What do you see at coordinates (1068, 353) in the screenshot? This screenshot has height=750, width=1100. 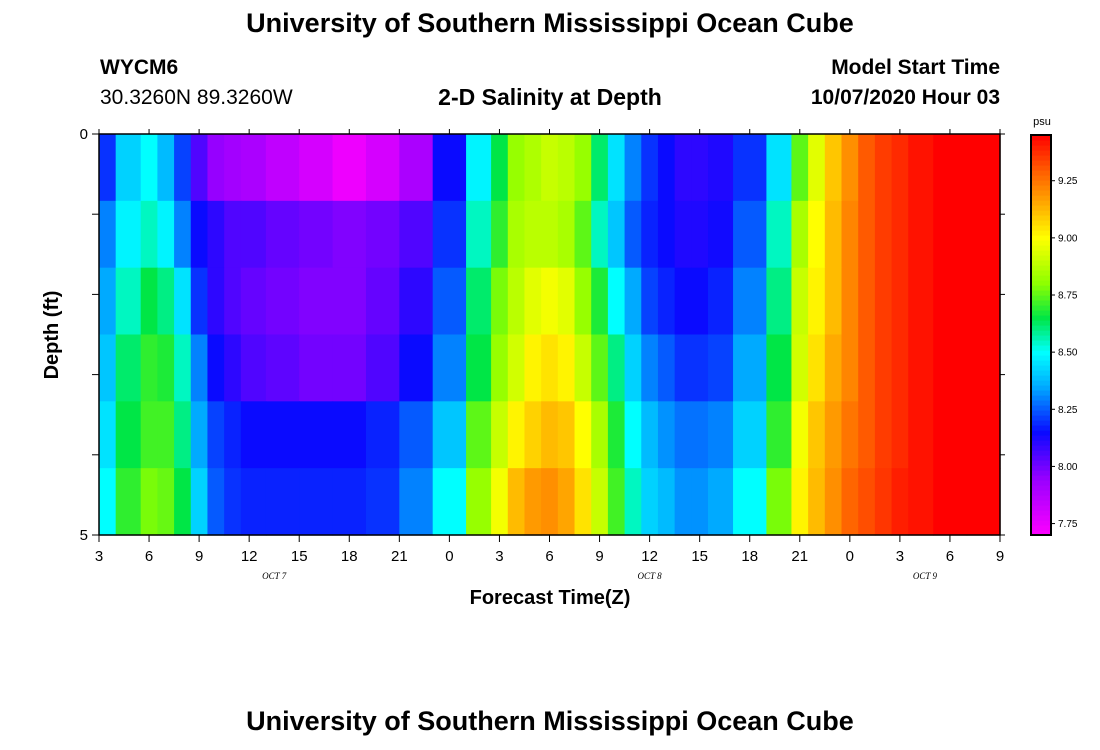 I see `colorbar-tick-label: 8.50` at bounding box center [1068, 353].